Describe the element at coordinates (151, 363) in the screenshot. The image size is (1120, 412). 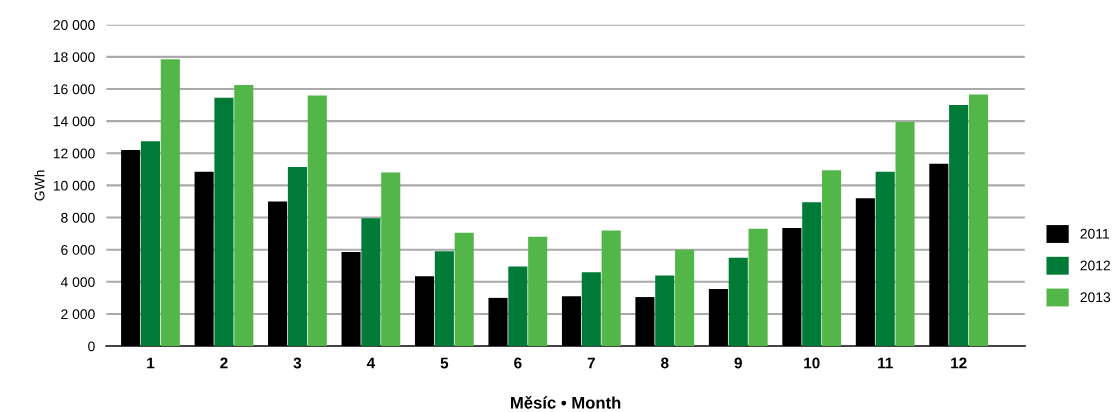
I see `x-tick-label: 1` at that location.